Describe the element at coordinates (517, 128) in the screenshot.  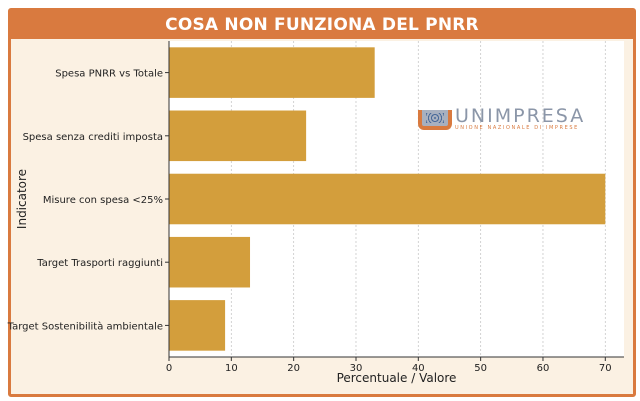
I see `logo-subtitle: UNIONE NAZIONALE DI IMPRESE` at that location.